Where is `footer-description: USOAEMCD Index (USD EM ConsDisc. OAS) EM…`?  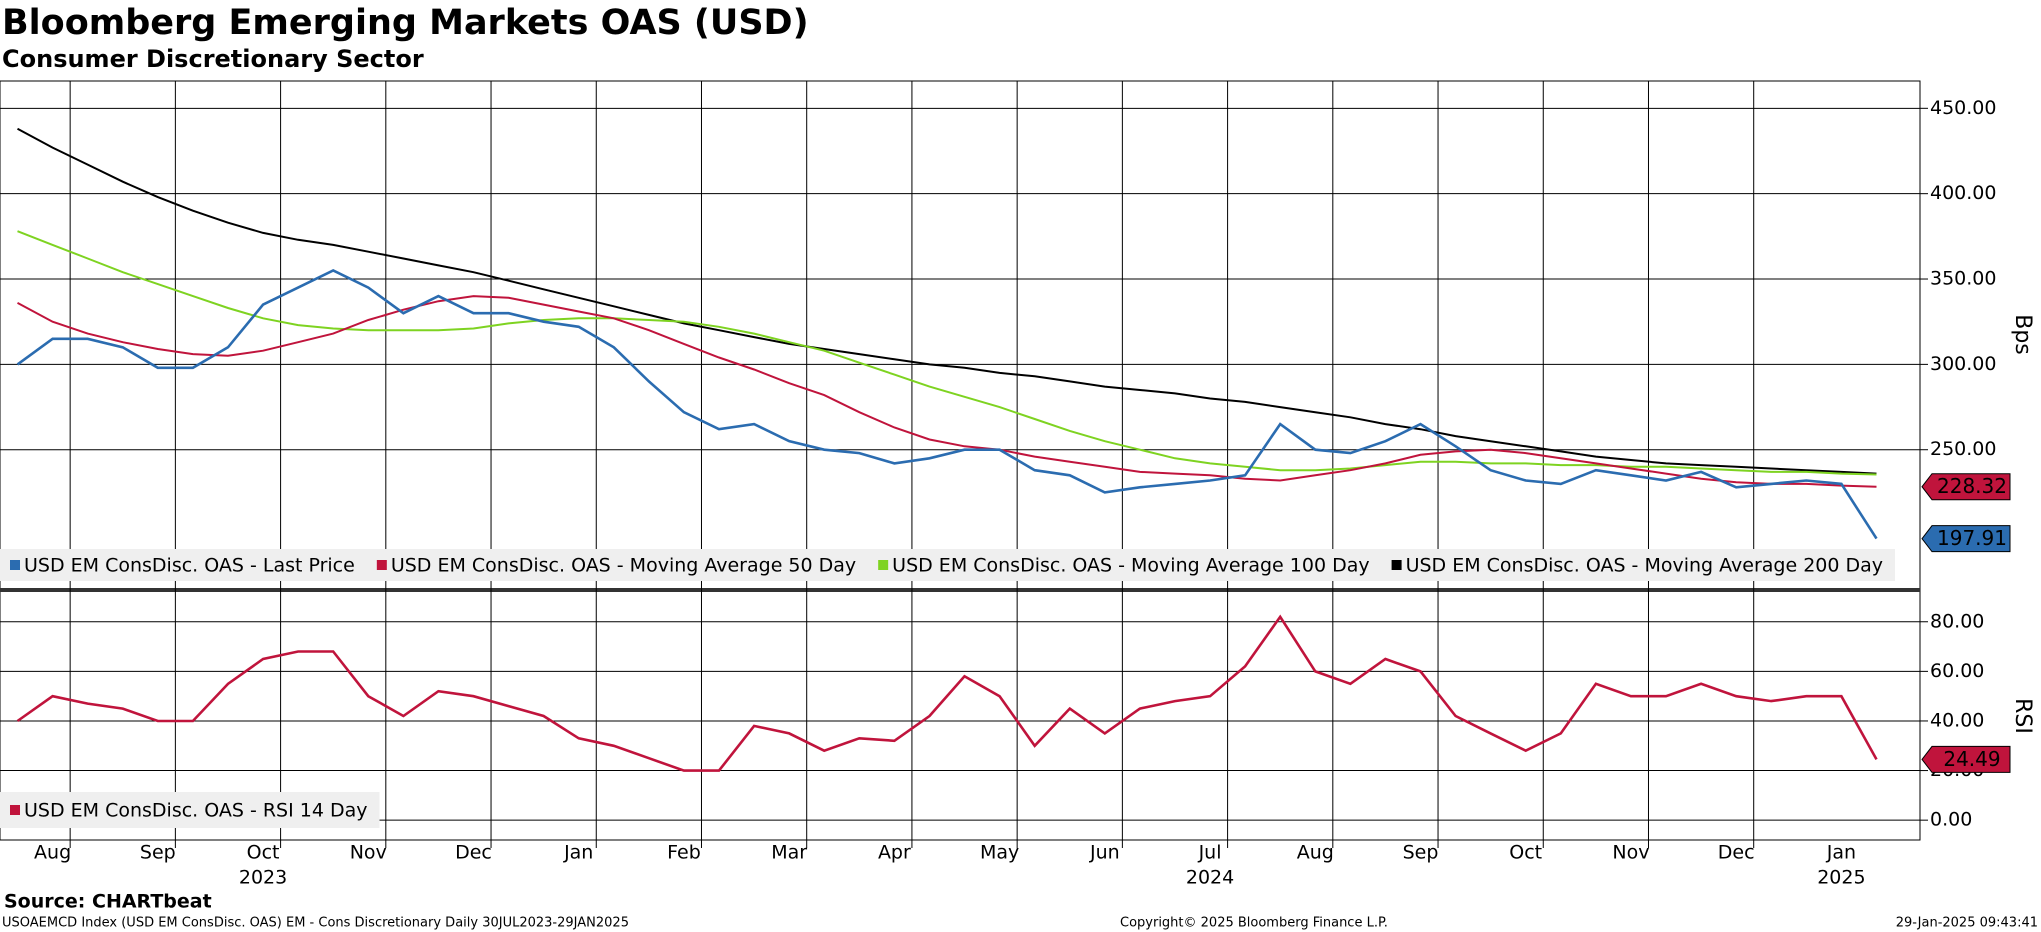
footer-description: USOAEMCD Index (USD EM ConsDisc. OAS) EM… is located at coordinates (315, 923).